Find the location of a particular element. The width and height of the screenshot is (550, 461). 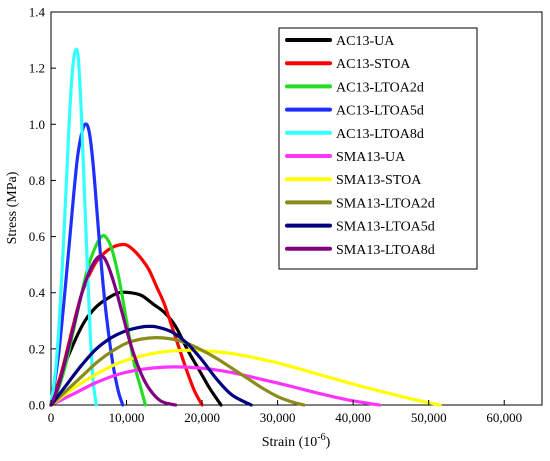

series-line-ac13-ltoa5d is located at coordinates (87, 264).